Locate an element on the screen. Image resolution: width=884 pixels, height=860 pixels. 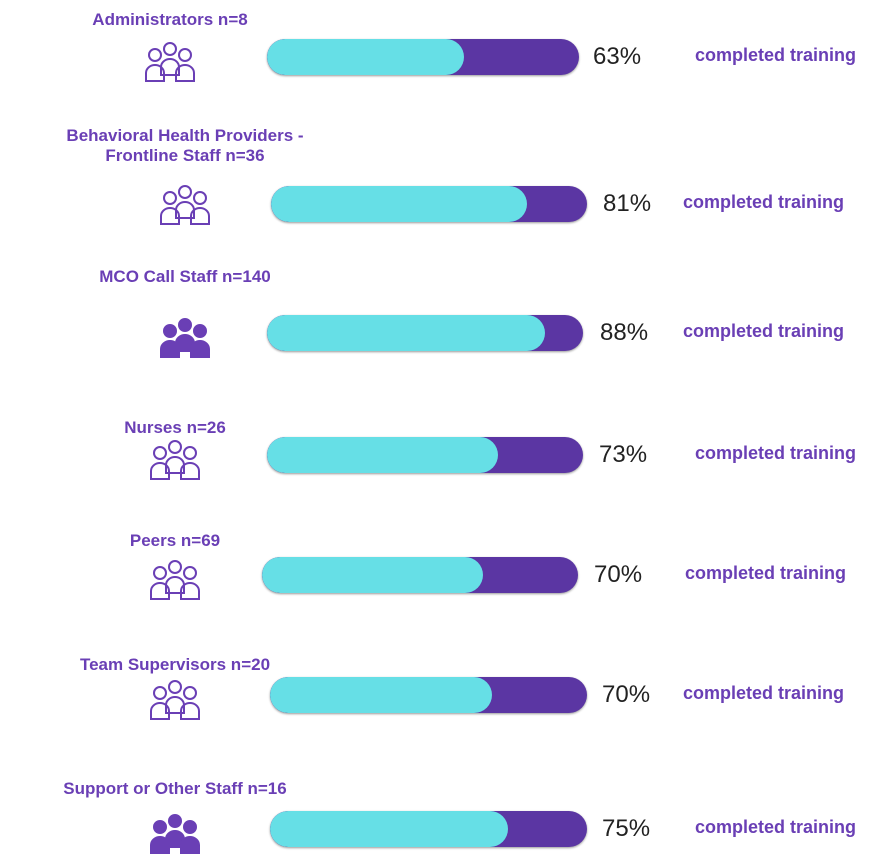
category-label: Administrators n=8 is located at coordinates (170, 19).